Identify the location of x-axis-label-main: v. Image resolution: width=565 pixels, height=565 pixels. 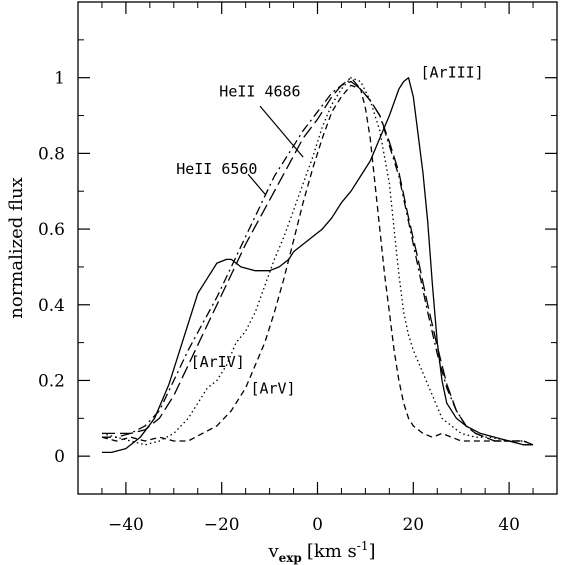
(273, 551).